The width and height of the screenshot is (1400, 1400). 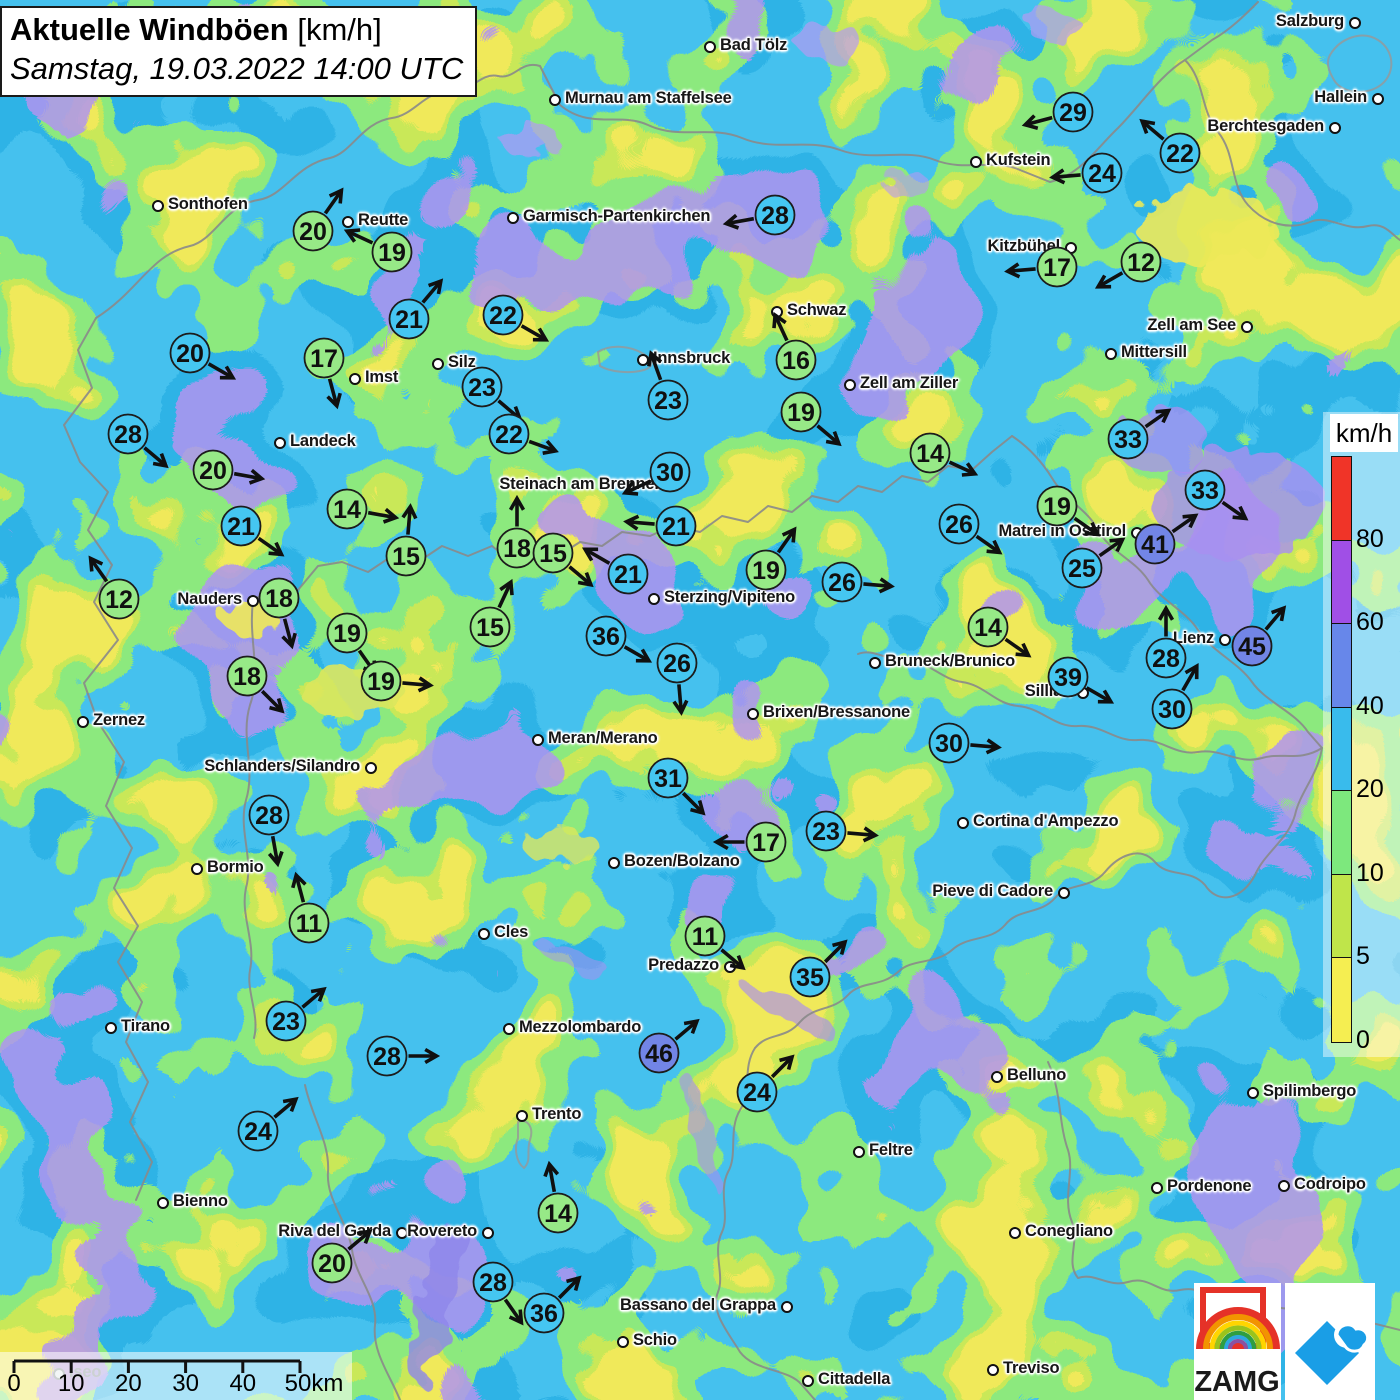 I want to click on wind-station-badge-28: 28, so click(x=1166, y=658).